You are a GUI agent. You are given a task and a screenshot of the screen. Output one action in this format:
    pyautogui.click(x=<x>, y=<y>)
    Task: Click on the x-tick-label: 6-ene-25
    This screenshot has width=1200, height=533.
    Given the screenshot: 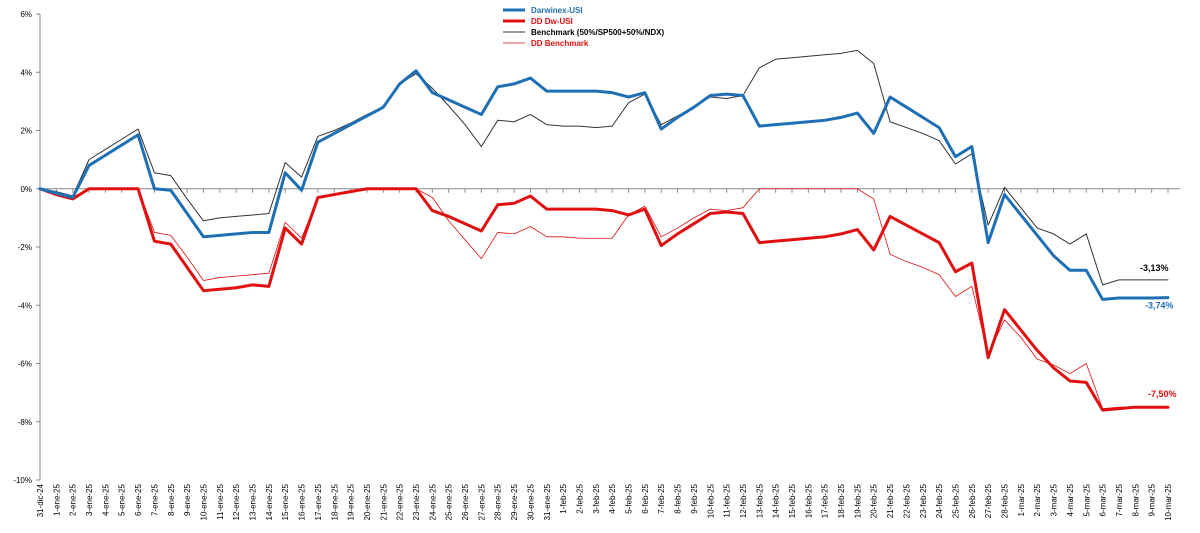 What is the action you would take?
    pyautogui.click(x=138, y=499)
    